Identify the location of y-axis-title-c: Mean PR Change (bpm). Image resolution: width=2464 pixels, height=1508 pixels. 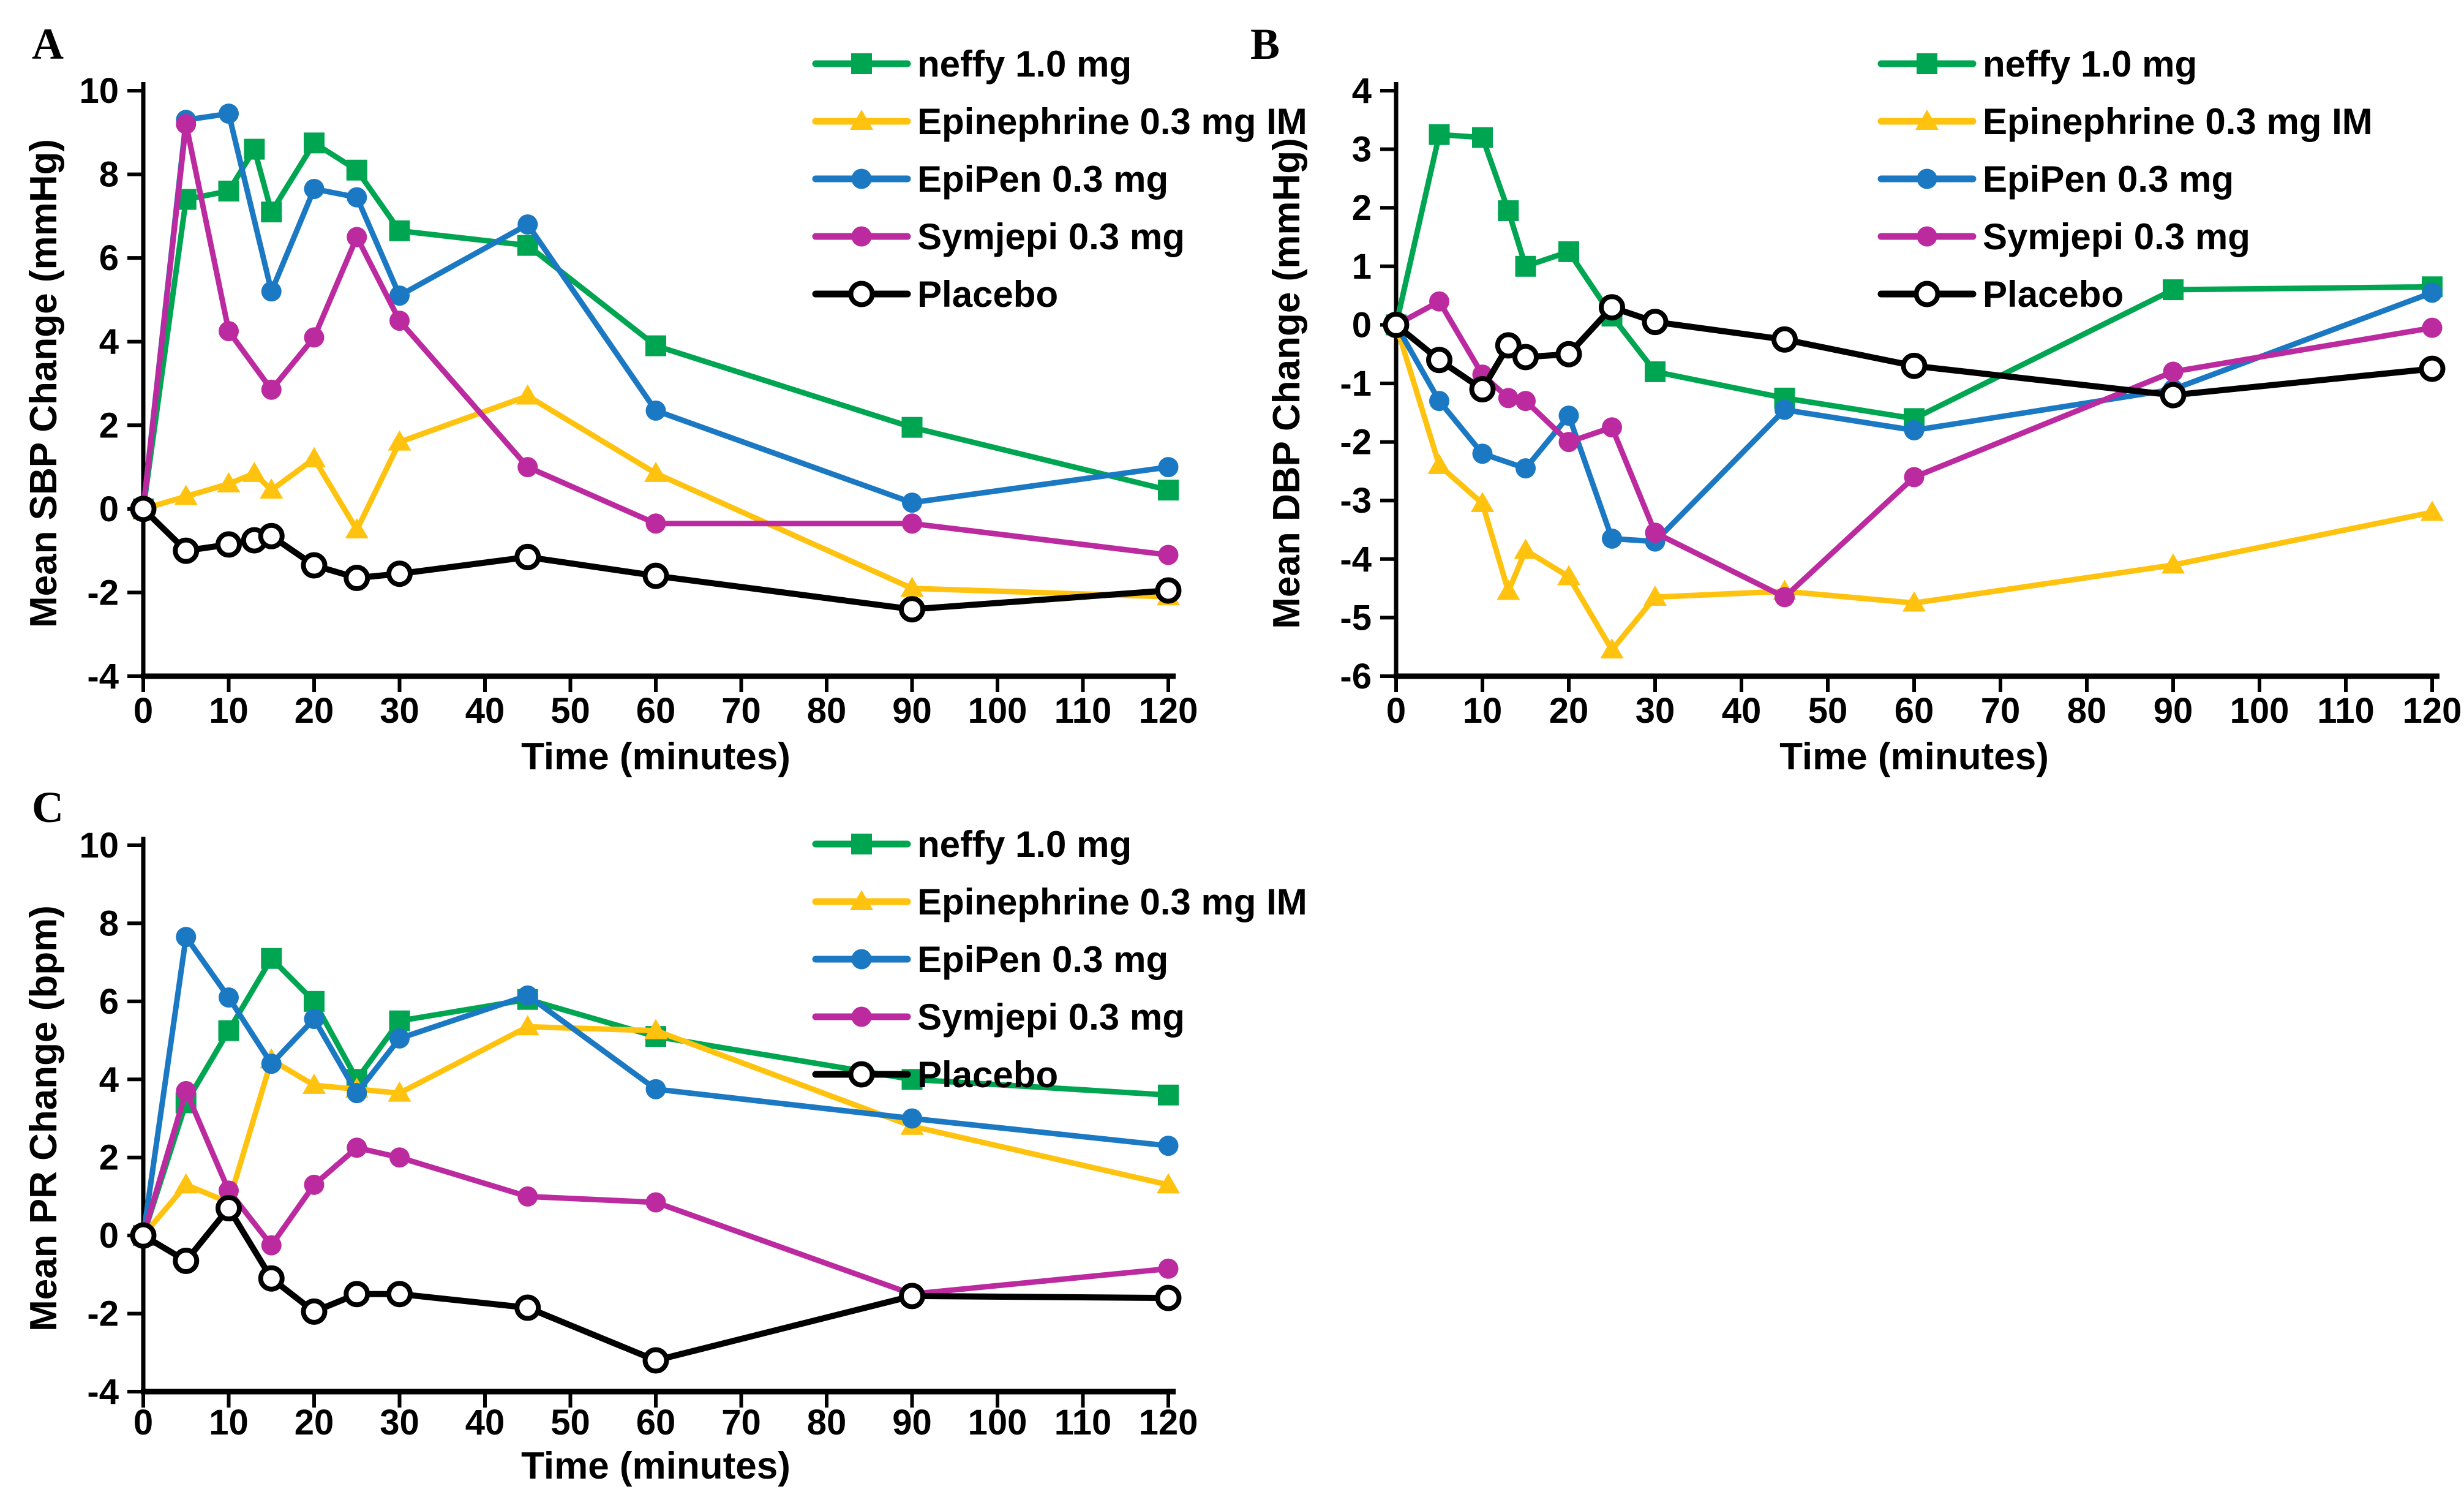
(44, 1118).